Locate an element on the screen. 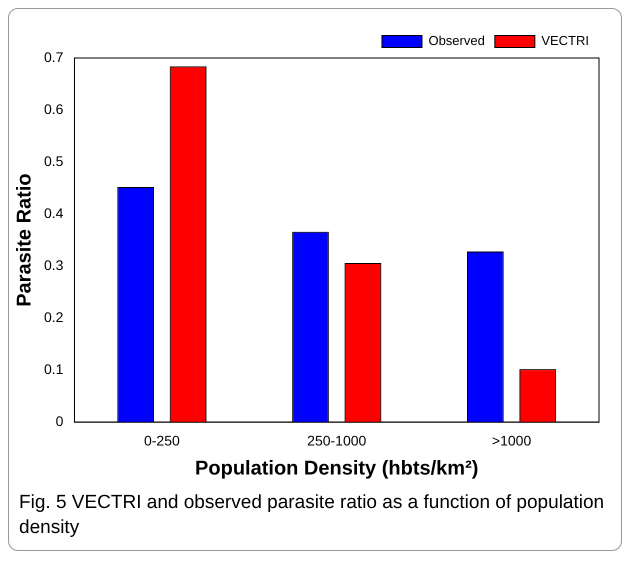 Image resolution: width=630 pixels, height=565 pixels. y-tick-label: 0.2 is located at coordinates (54, 317).